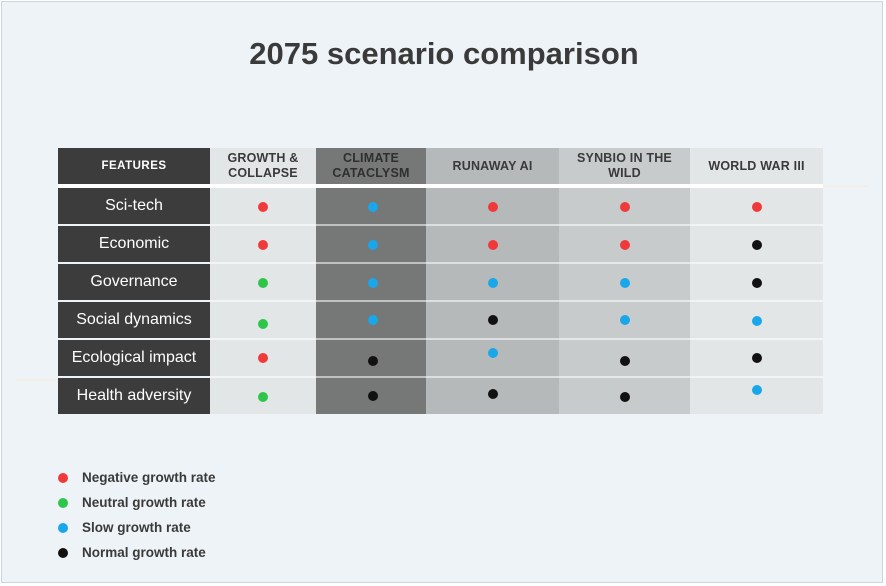  I want to click on row-label: Governance, so click(134, 282).